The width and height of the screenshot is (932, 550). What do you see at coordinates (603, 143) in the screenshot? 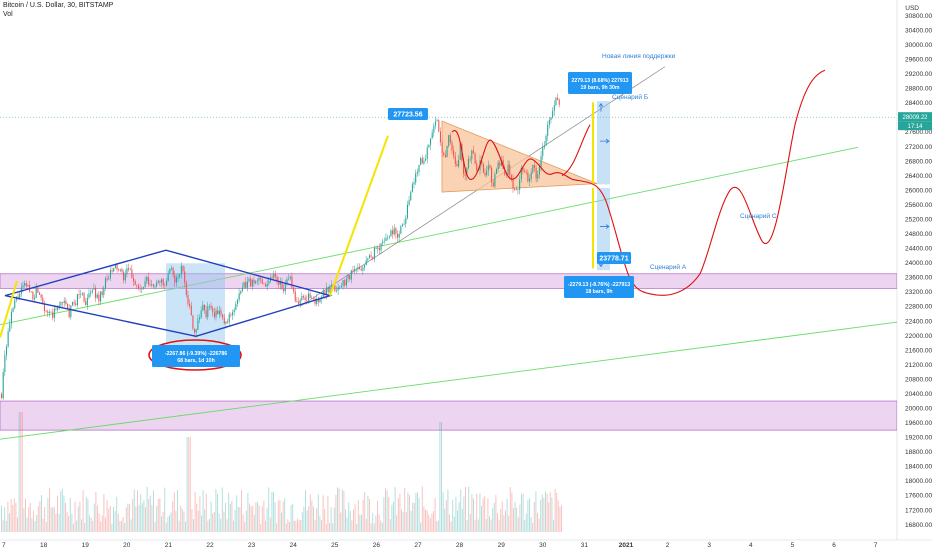
I see `measure-box-up` at bounding box center [603, 143].